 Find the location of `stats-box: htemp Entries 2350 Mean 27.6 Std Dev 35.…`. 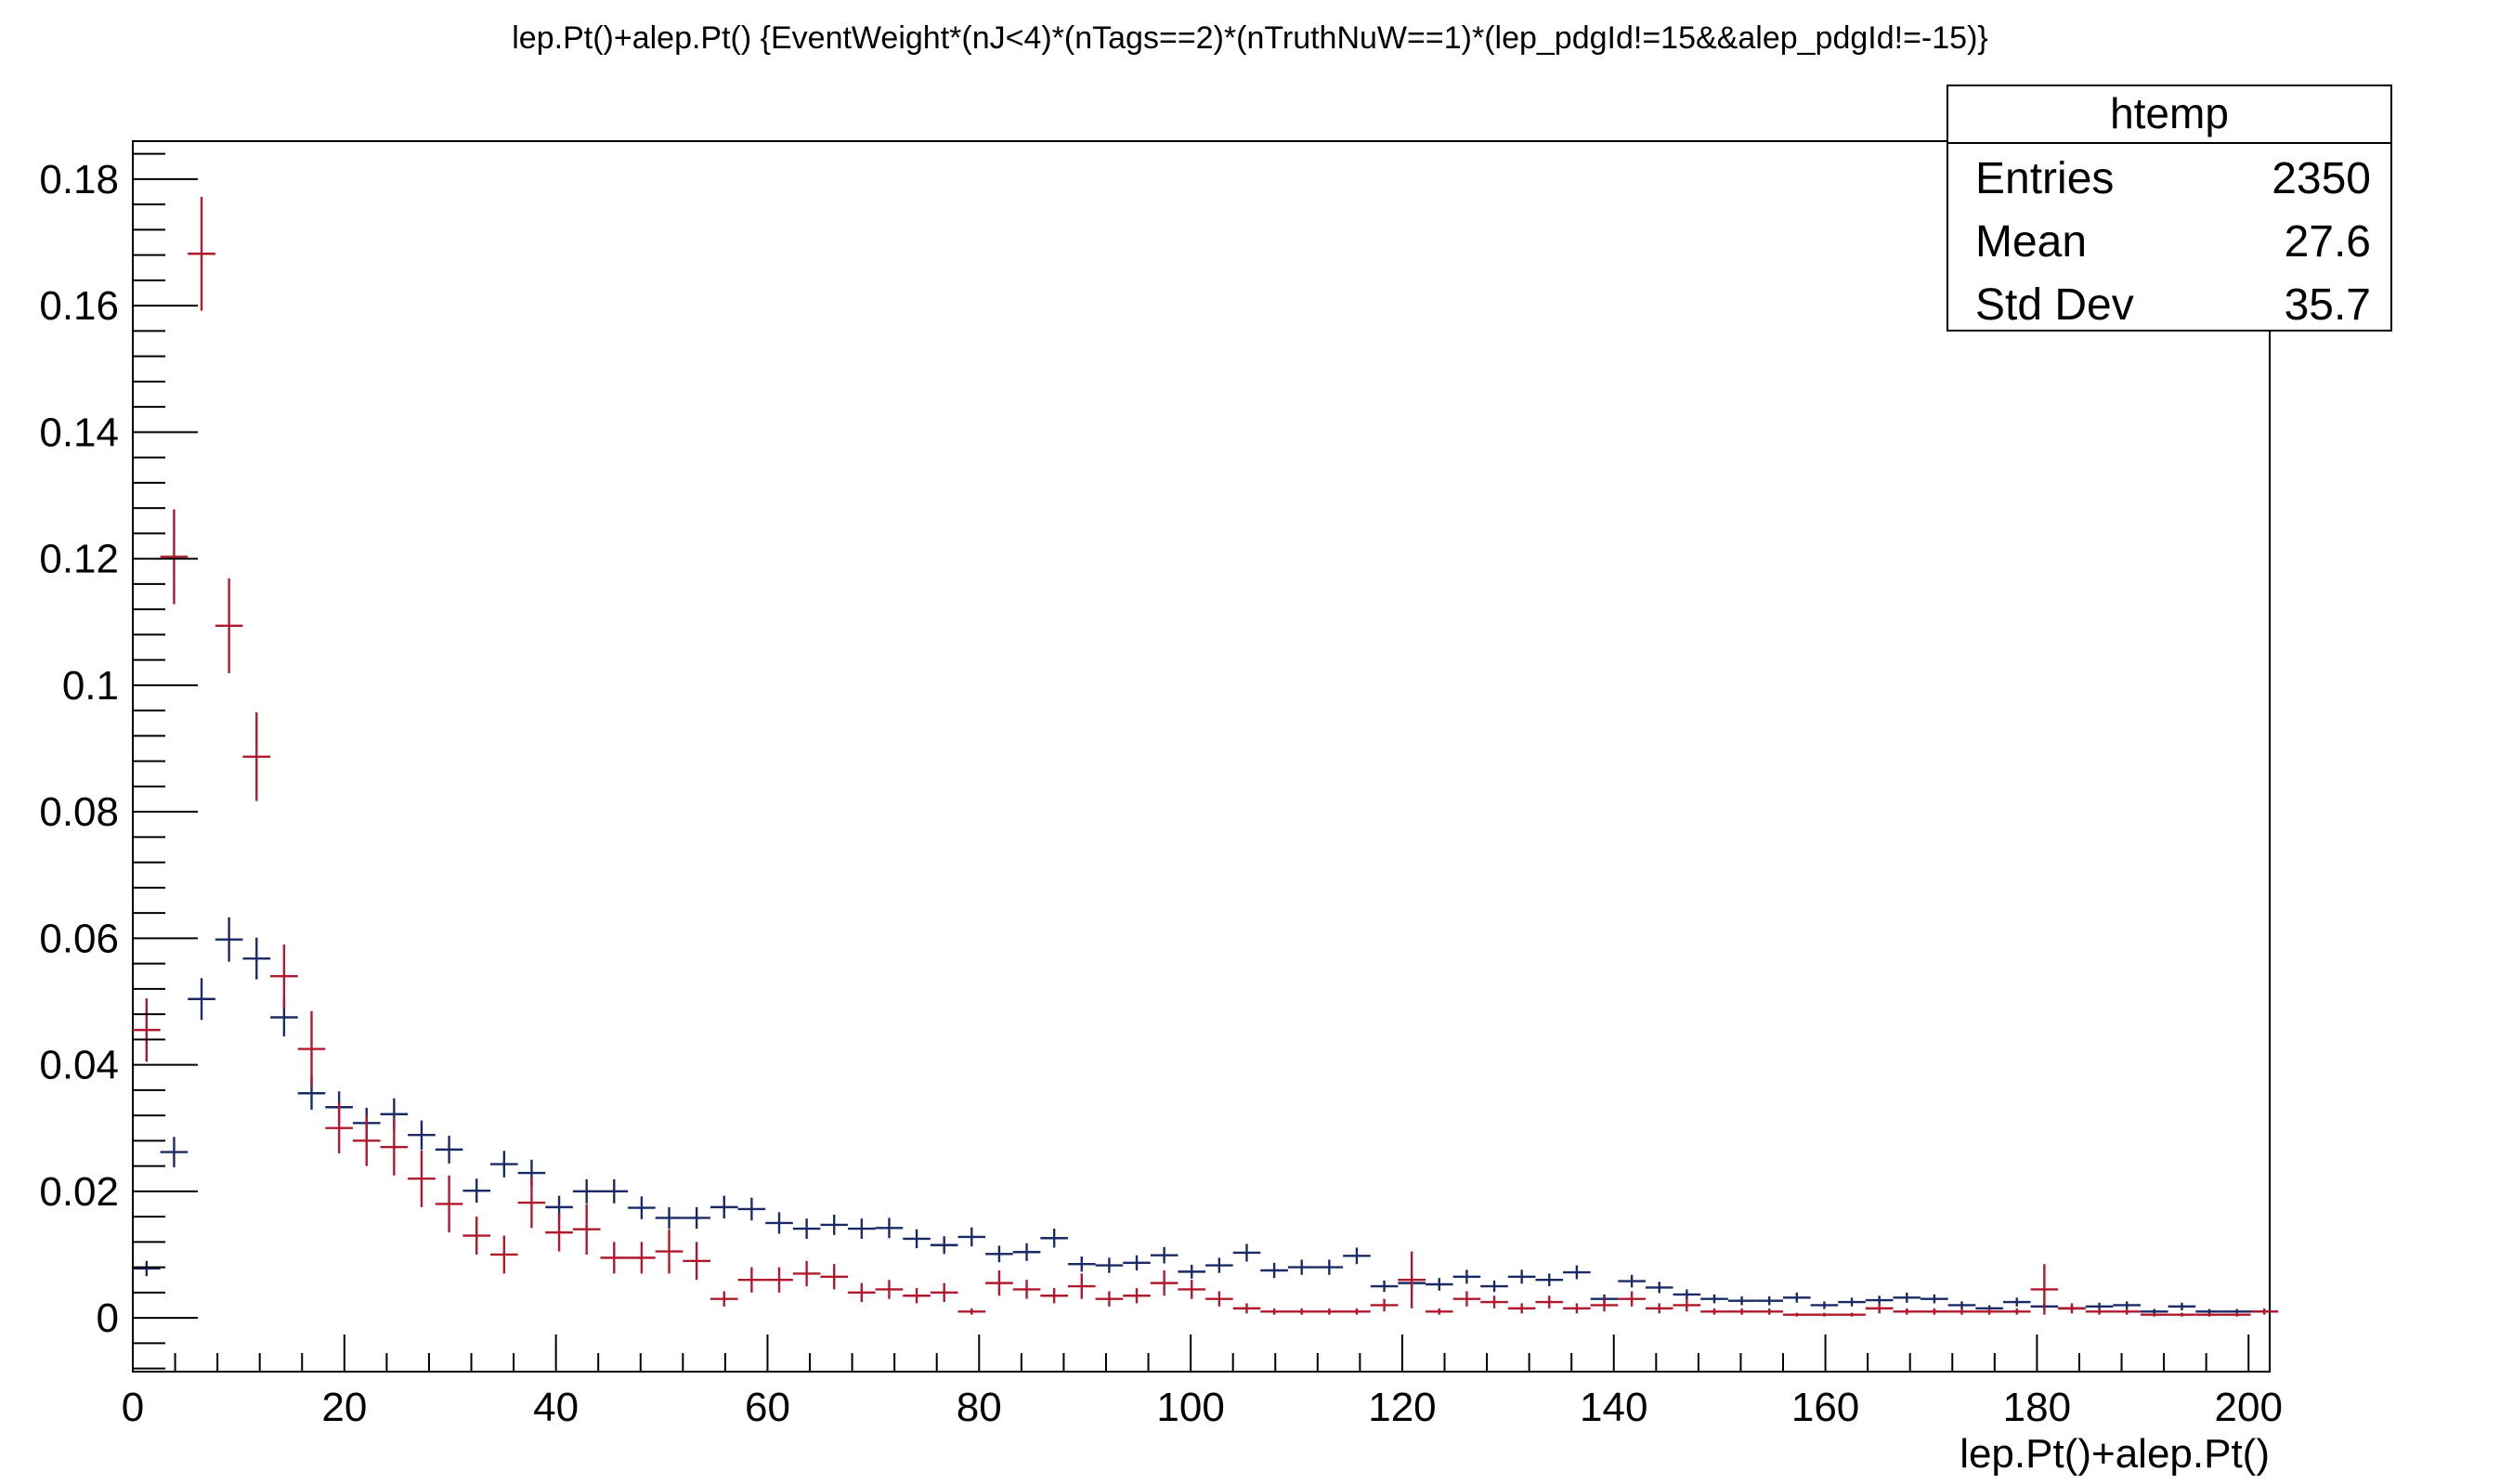

stats-box: htemp Entries 2350 Mean 27.6 Std Dev 35.… is located at coordinates (2169, 208).